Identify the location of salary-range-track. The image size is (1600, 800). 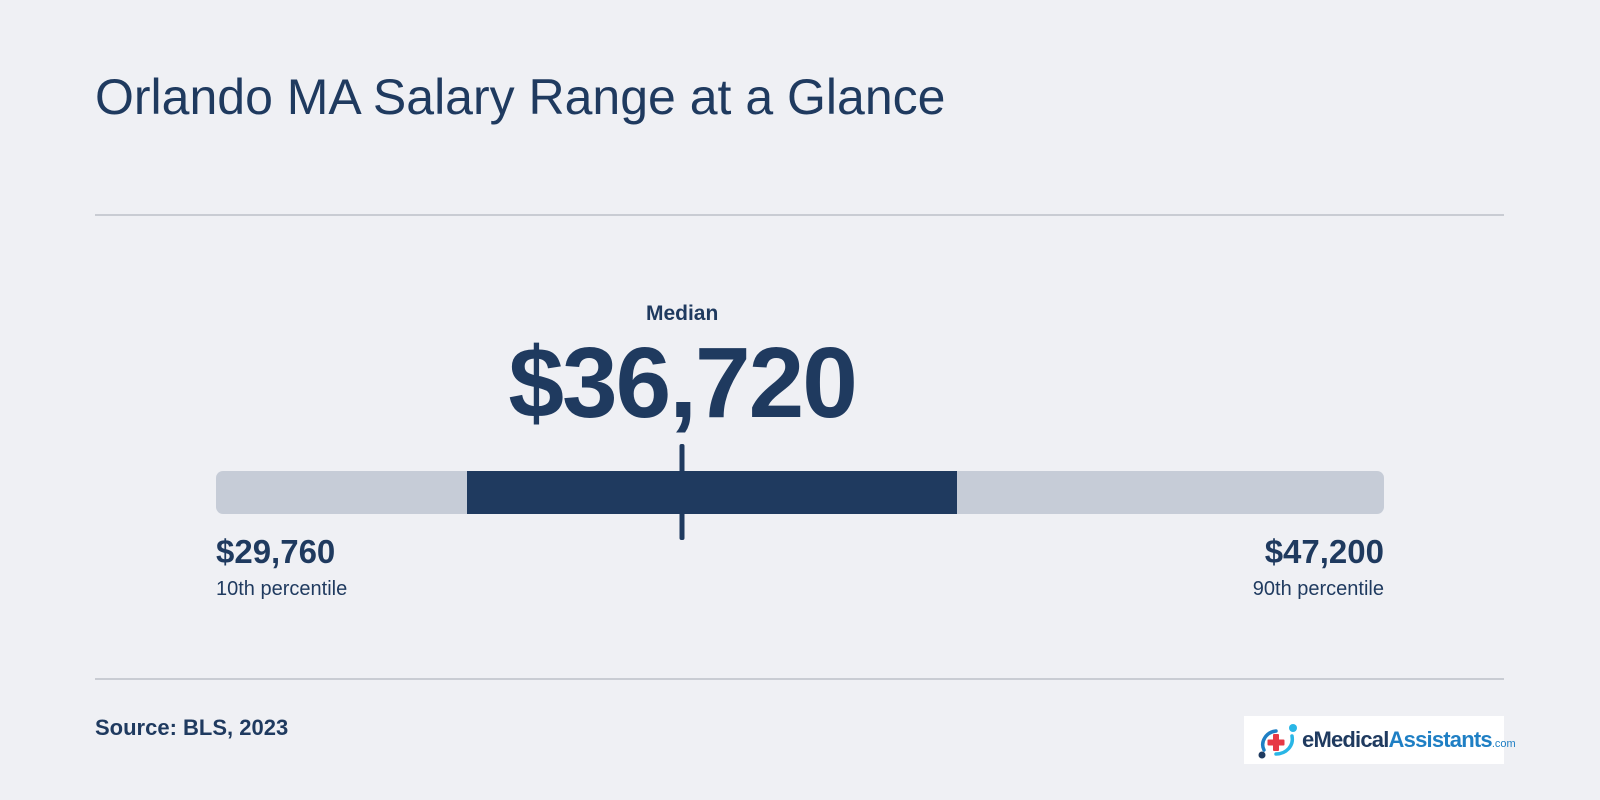
(800, 492).